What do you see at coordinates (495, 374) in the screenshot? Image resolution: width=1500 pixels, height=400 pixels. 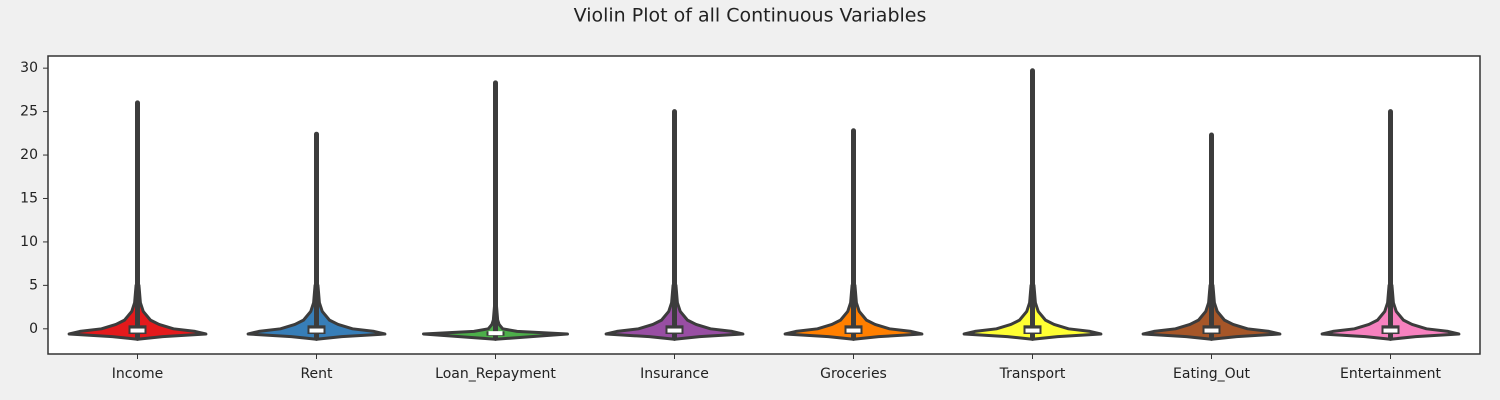 I see `x-tick-label: Loan_Repayment` at bounding box center [495, 374].